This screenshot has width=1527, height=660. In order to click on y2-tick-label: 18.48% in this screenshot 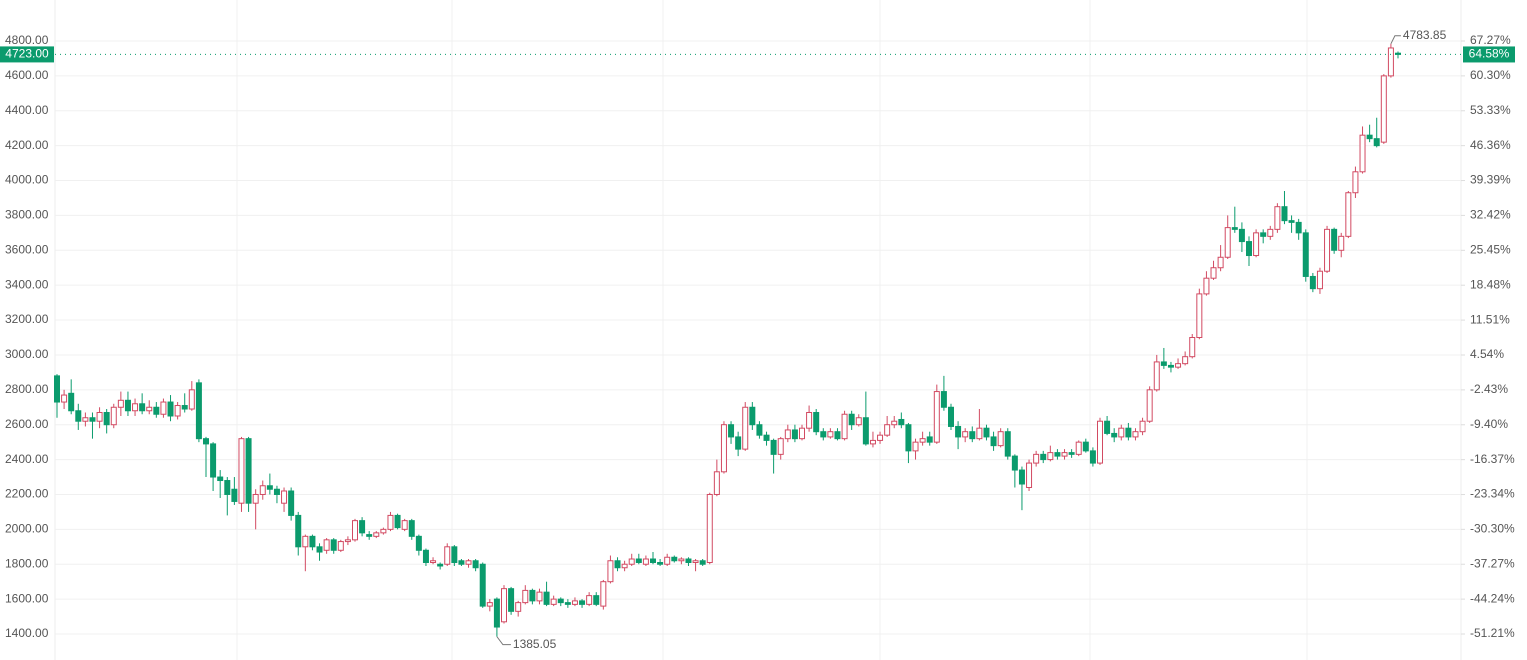, I will do `click(1490, 284)`.